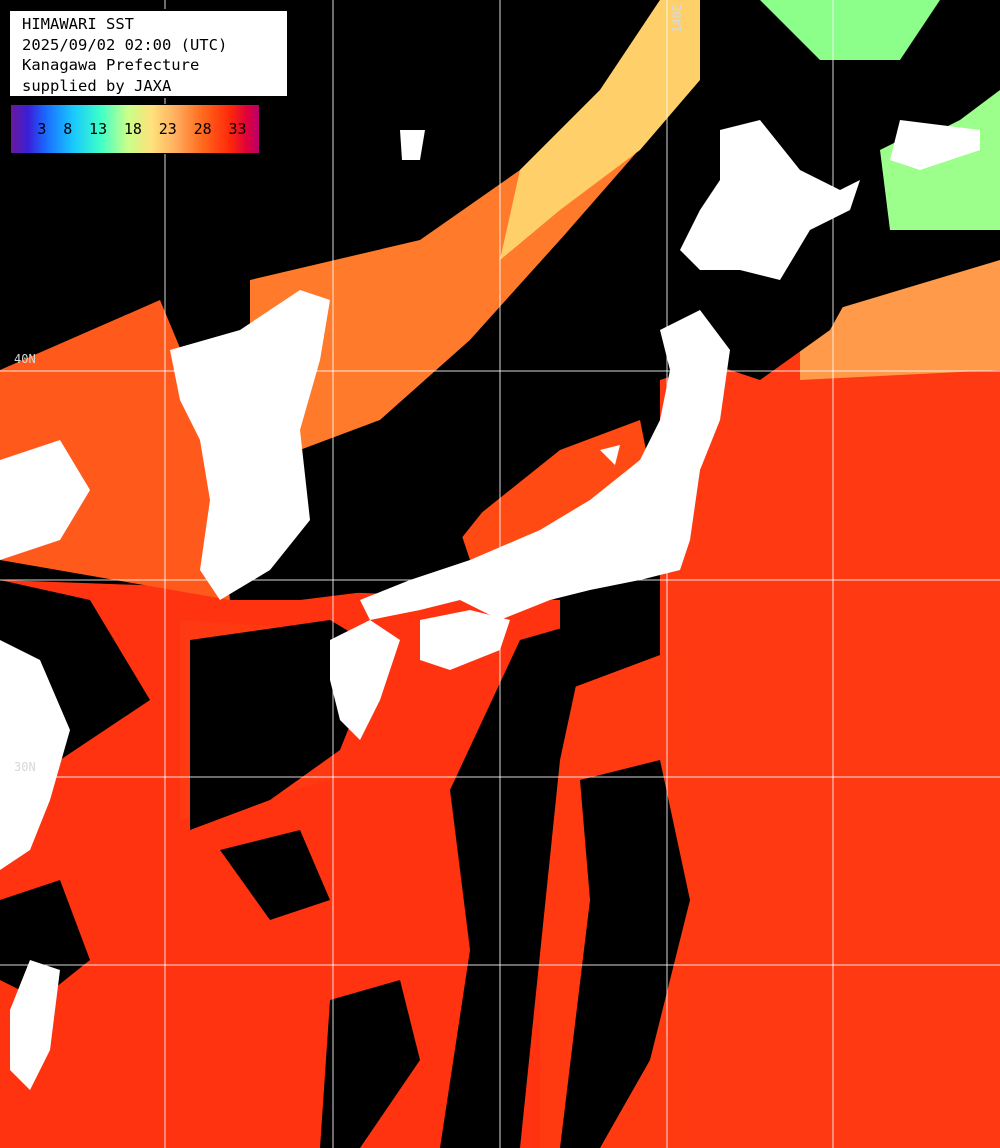 This screenshot has width=1000, height=1148. Describe the element at coordinates (111, 65) in the screenshot. I see `region-name: Kanagawa Prefecture` at that location.